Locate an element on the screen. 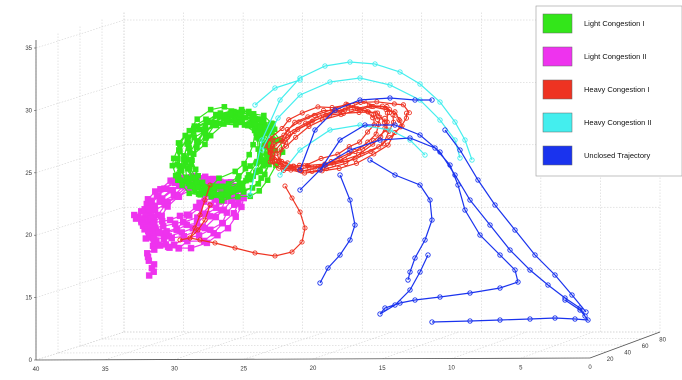  legend-entry: Heavy Congestion II is located at coordinates (597, 122).